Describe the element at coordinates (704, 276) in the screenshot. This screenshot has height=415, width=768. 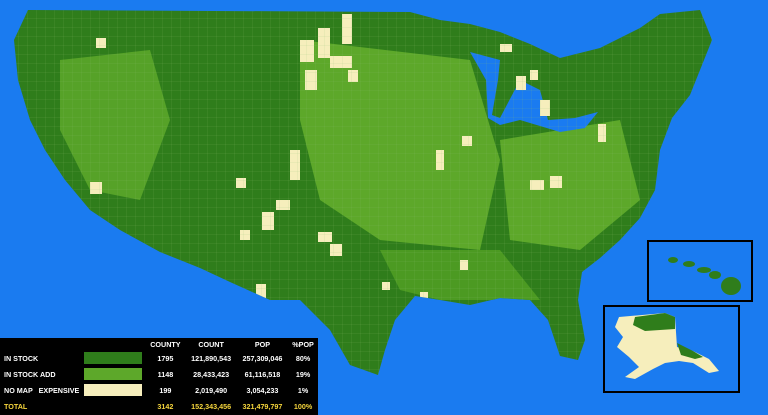
I see `hawaii-map` at that location.